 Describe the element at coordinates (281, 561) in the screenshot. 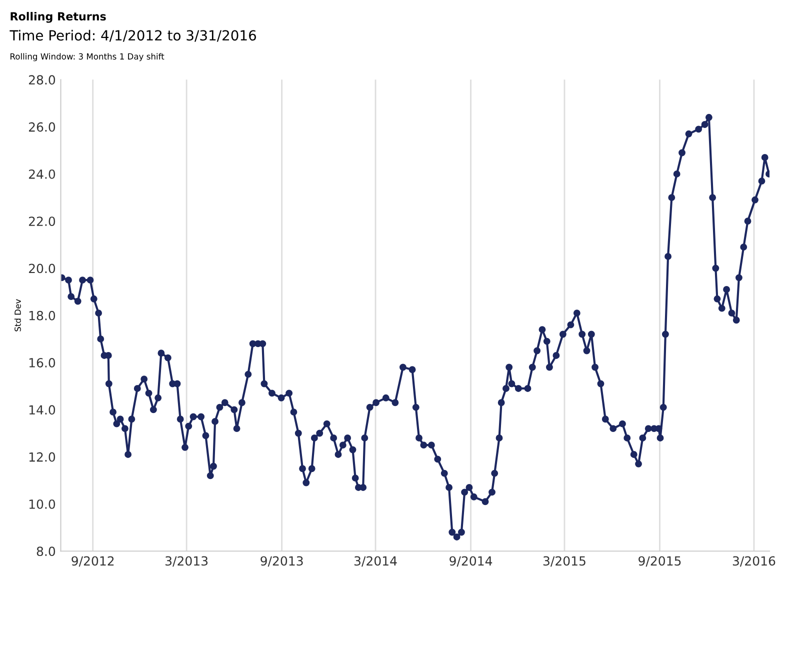

I see `x-tick-label: 9/2013` at that location.